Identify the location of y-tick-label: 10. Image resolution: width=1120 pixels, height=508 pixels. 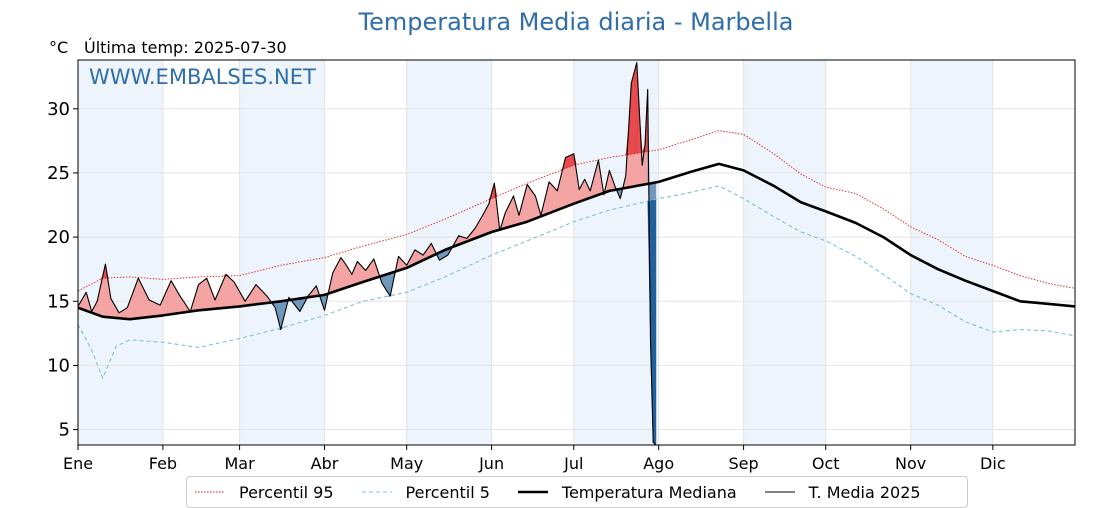
(58, 365).